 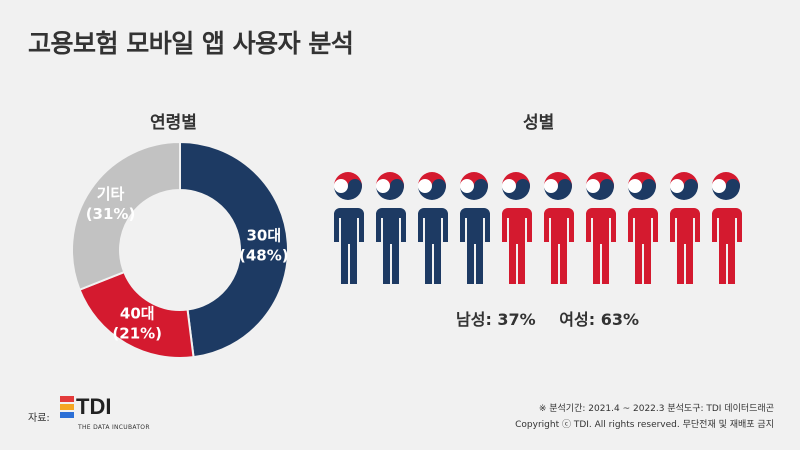 What do you see at coordinates (599, 319) in the screenshot?
I see `female-summary: 여성: 63%` at bounding box center [599, 319].